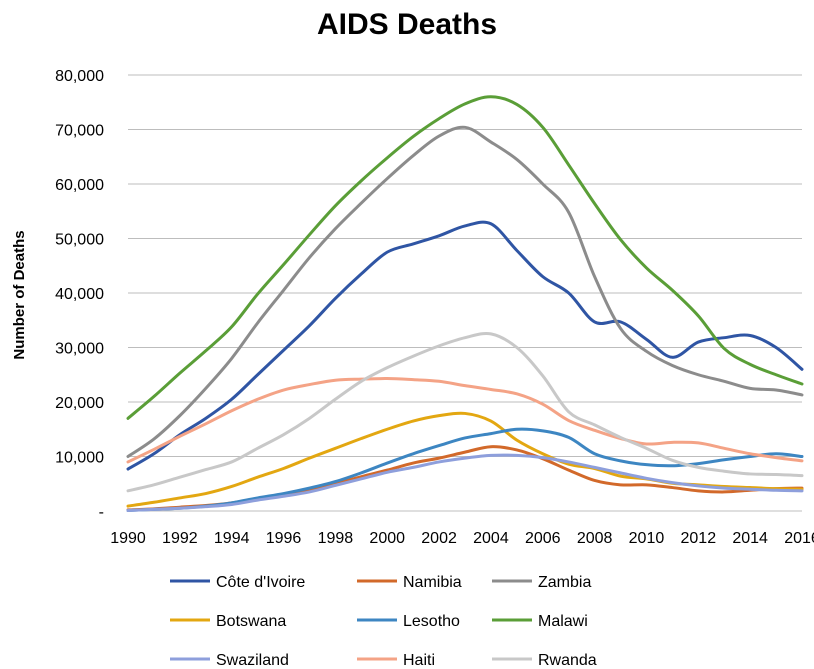 Image resolution: width=814 pixels, height=669 pixels. What do you see at coordinates (407, 24) in the screenshot?
I see `chart-title: AIDS Deaths` at bounding box center [407, 24].